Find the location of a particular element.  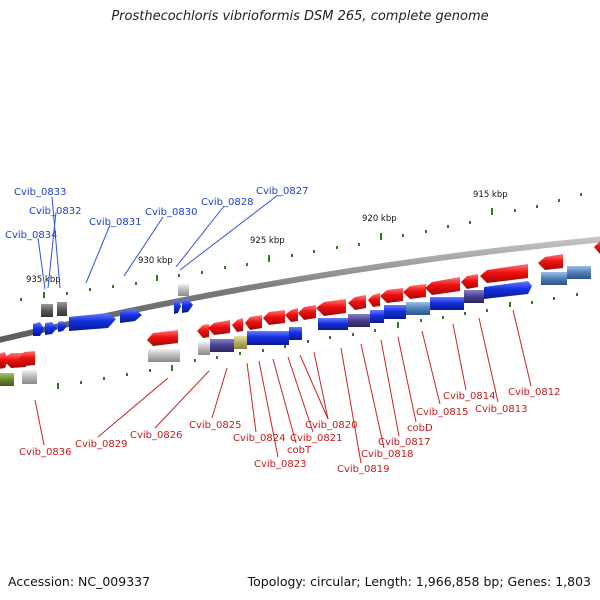

gene-label: Cvib_0823 is located at coordinates (280, 464).